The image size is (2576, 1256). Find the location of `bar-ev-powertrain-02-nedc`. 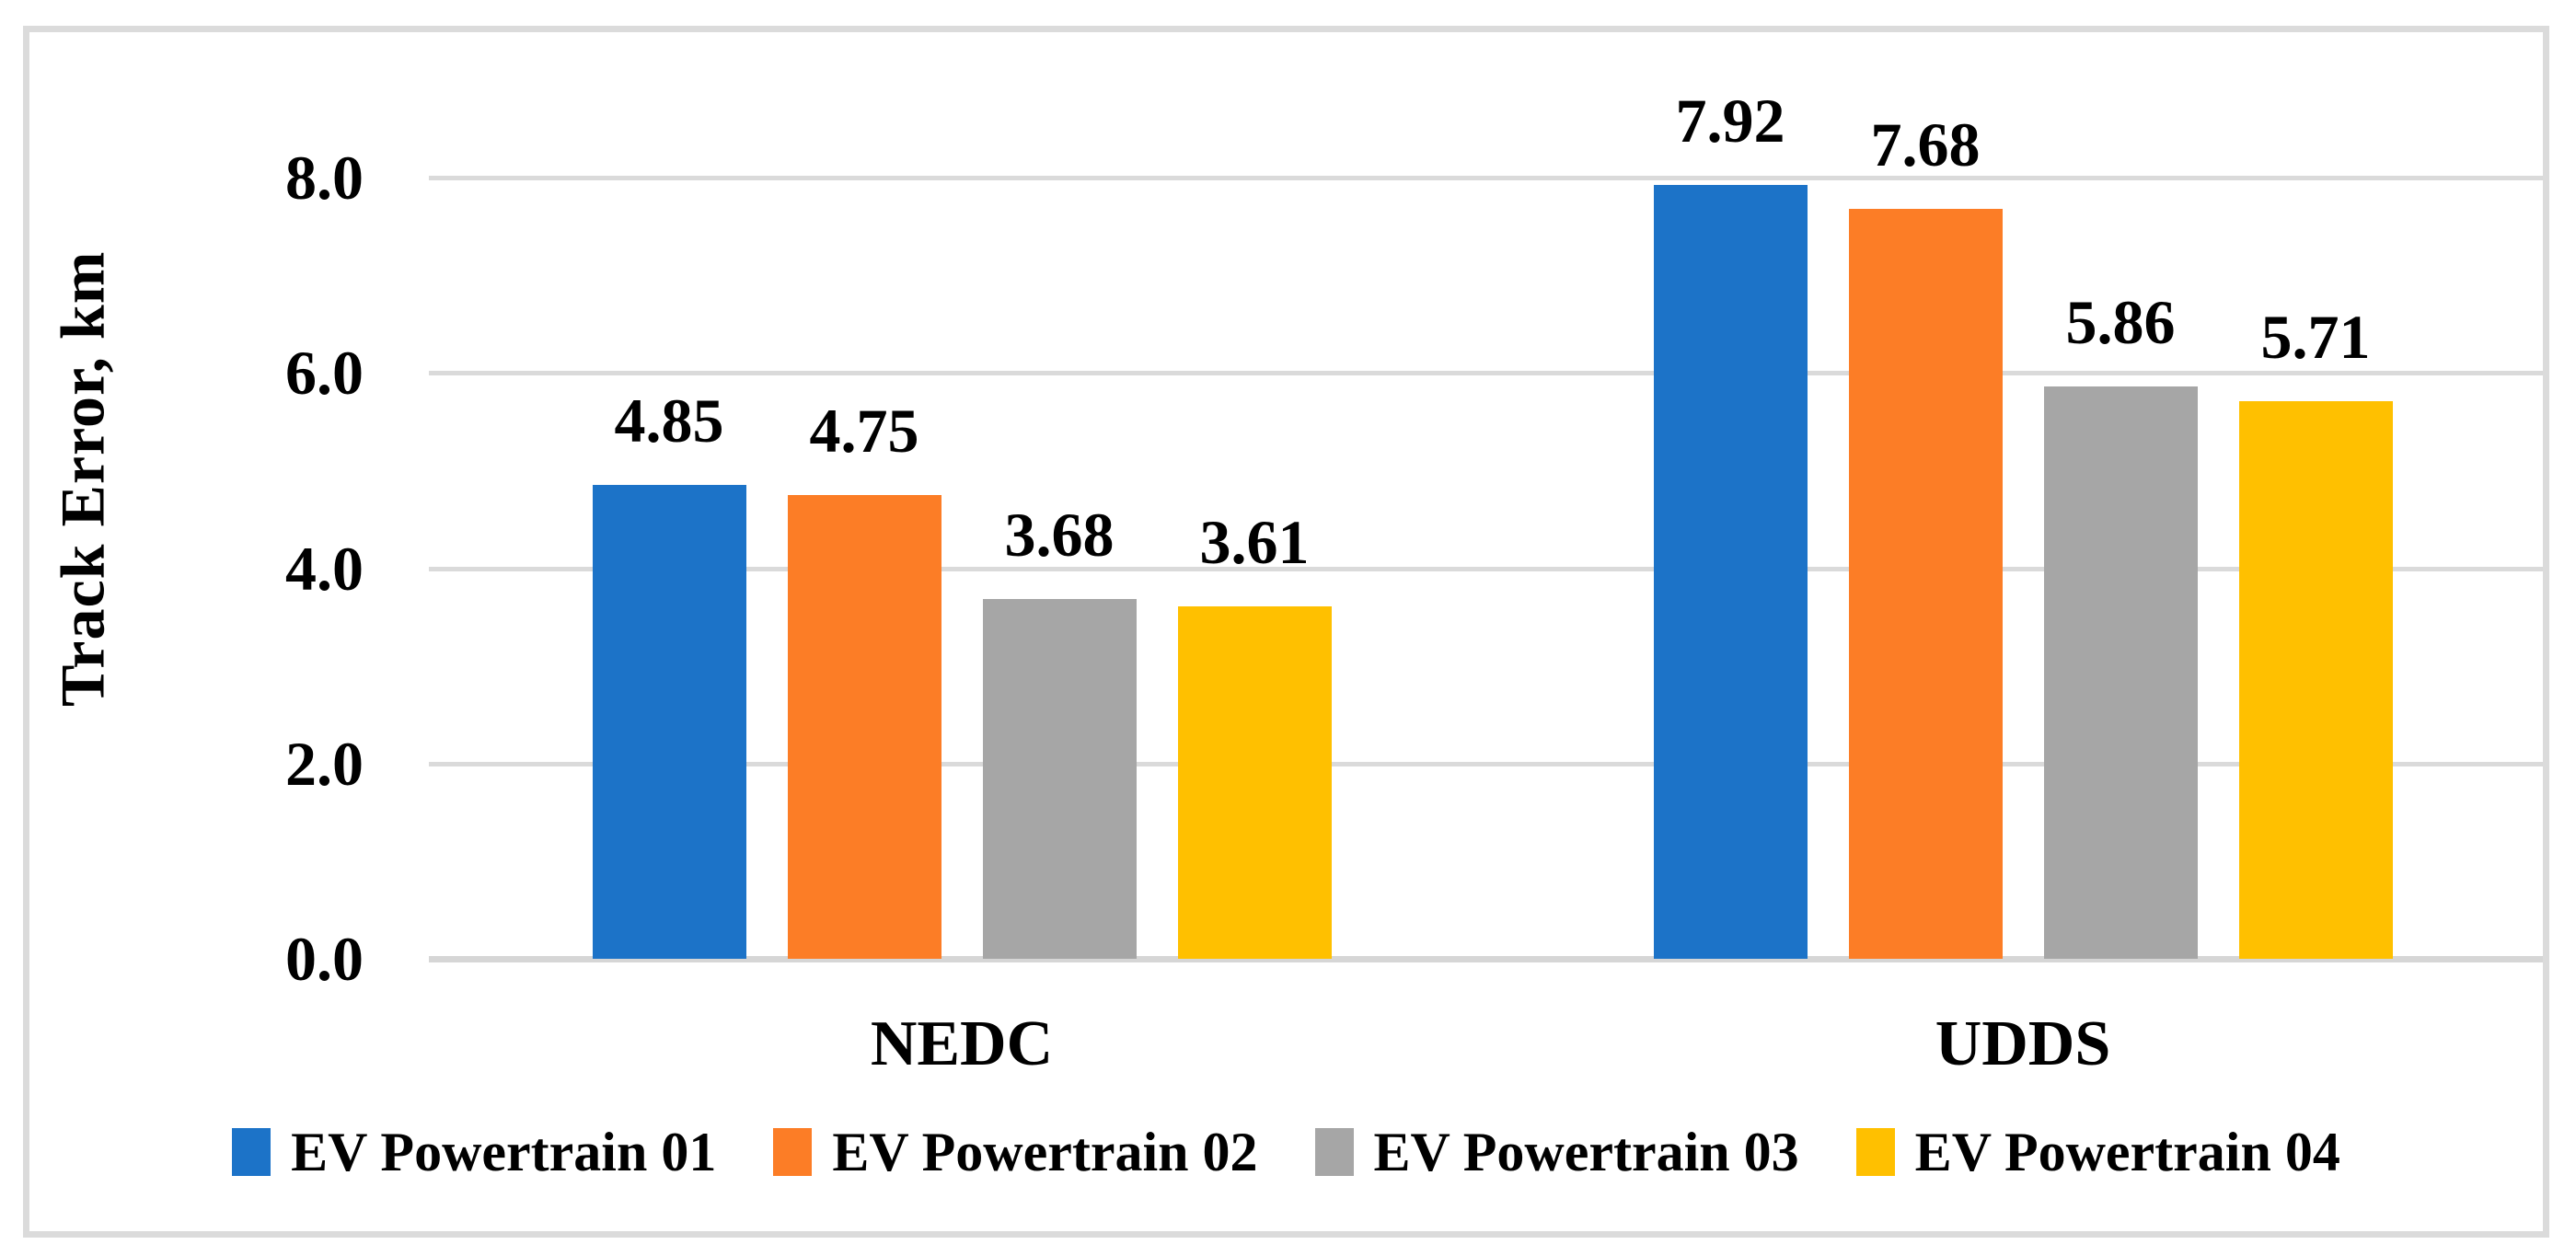

bar-ev-powertrain-02-nedc is located at coordinates (864, 726).